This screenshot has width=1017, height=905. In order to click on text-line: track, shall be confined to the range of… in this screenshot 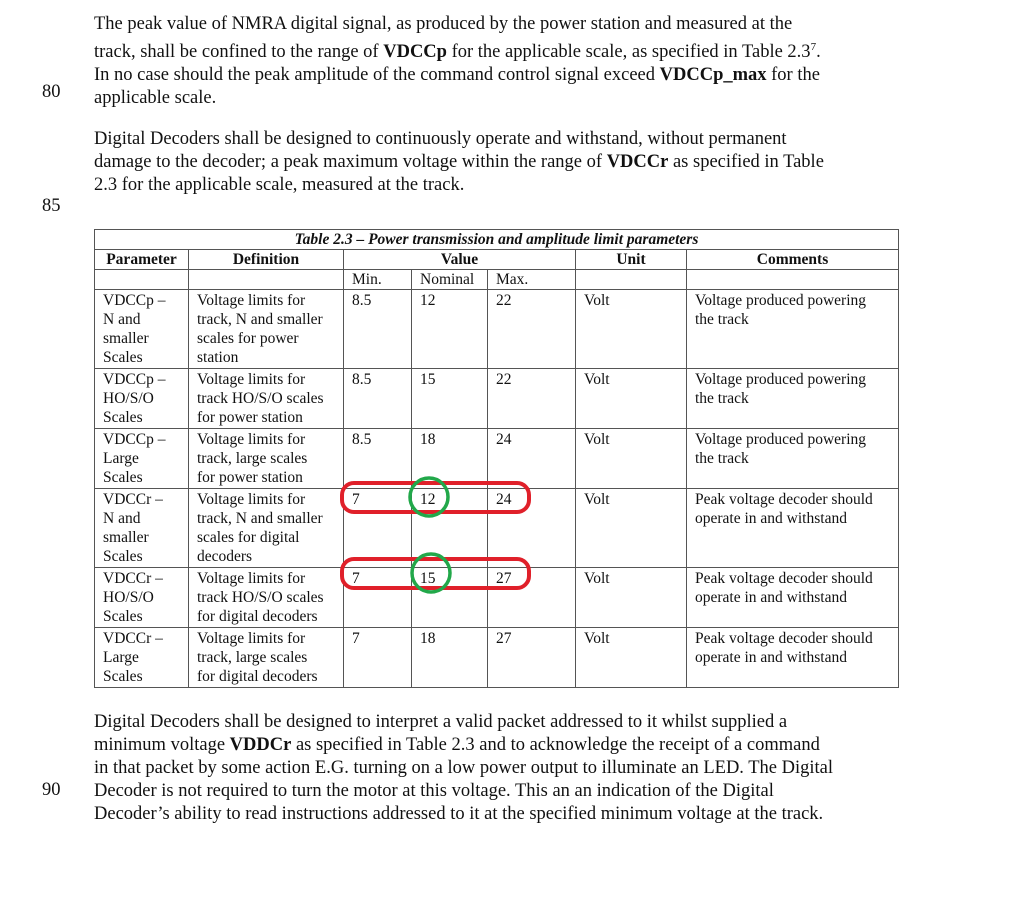, I will do `click(457, 52)`.